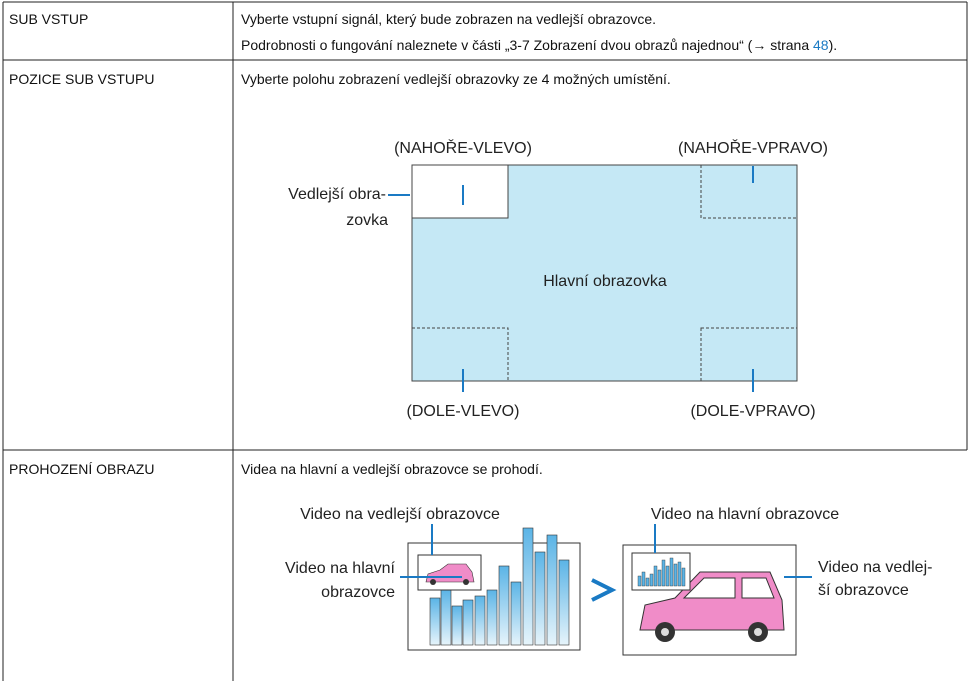 The height and width of the screenshot is (681, 971). I want to click on position-diagram, so click(593, 278).